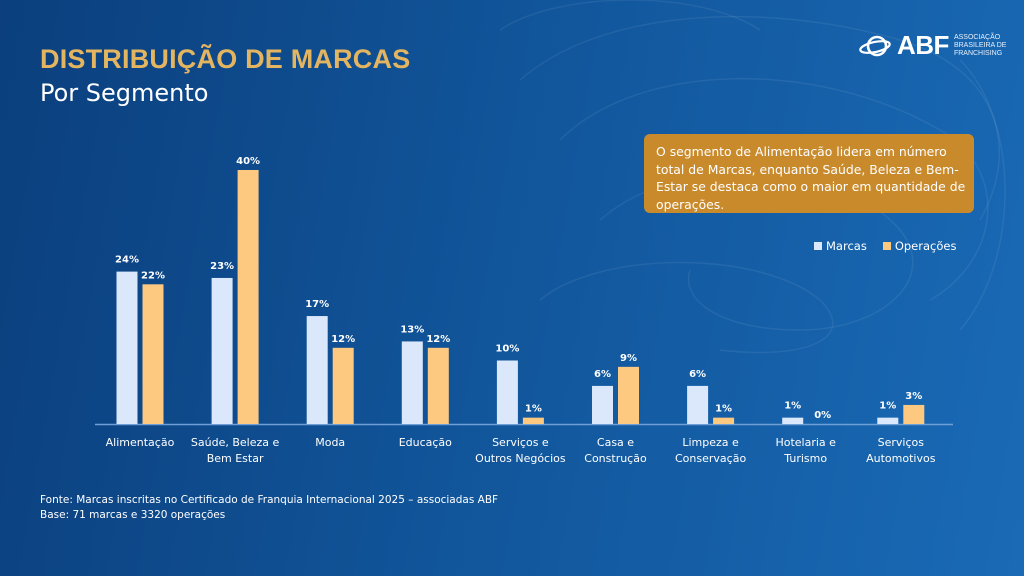 This screenshot has height=576, width=1024. Describe the element at coordinates (225, 59) in the screenshot. I see `page-title: DISTRIBUIÇÃO DE MARCAS` at that location.